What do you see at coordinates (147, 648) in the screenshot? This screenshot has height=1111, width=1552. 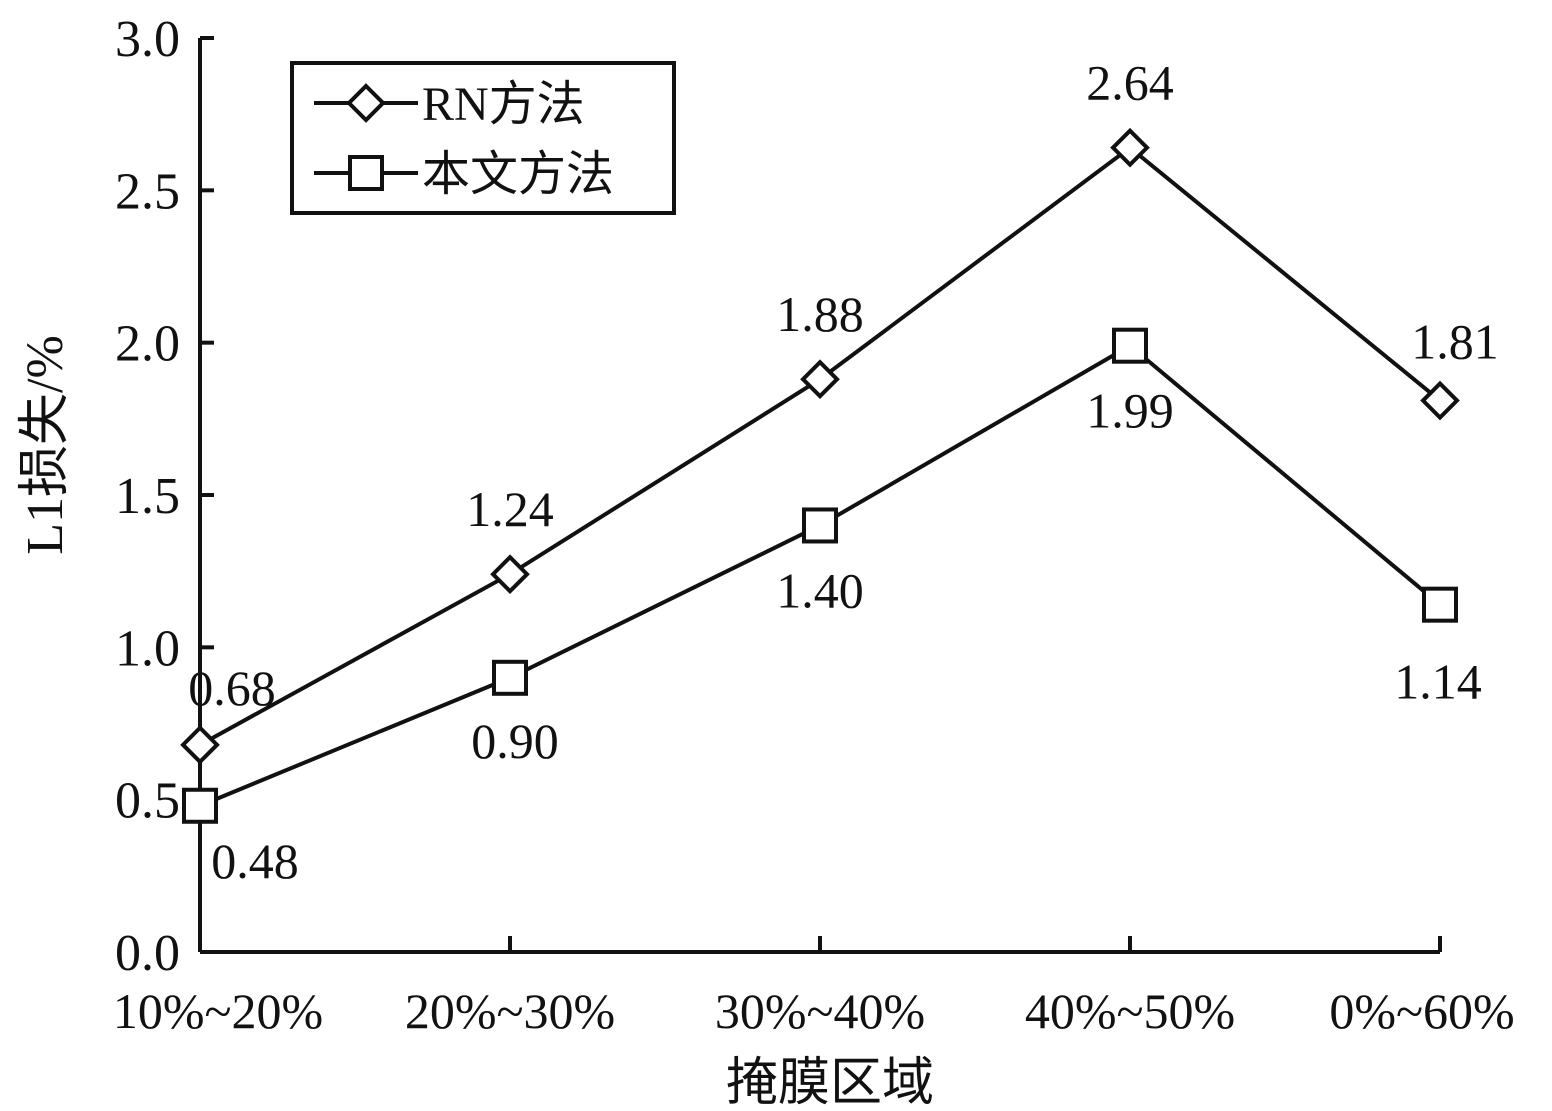 I see `y-tick-label: 1.0` at bounding box center [147, 648].